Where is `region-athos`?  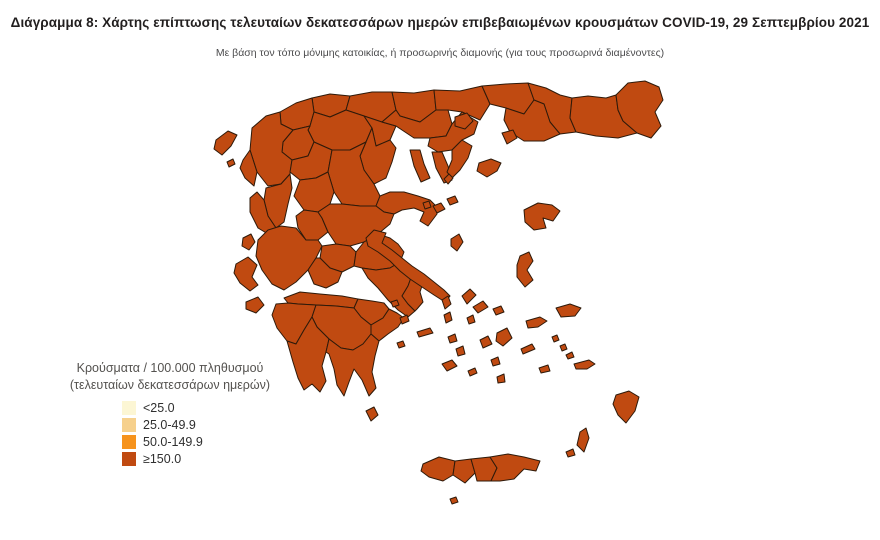
region-athos is located at coordinates (459, 159).